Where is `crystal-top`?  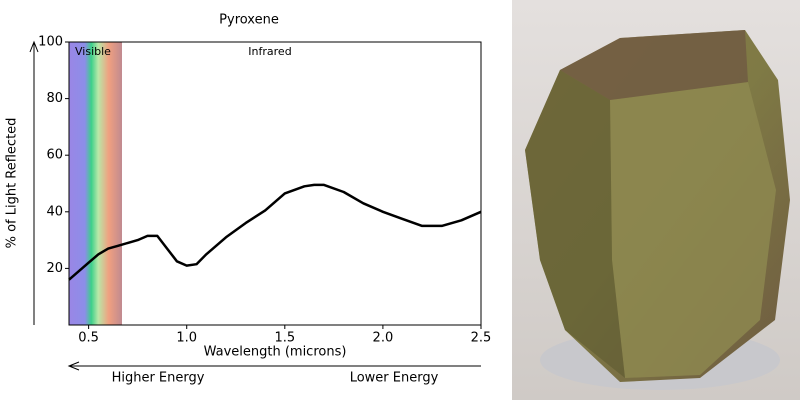 crystal-top is located at coordinates (654, 65).